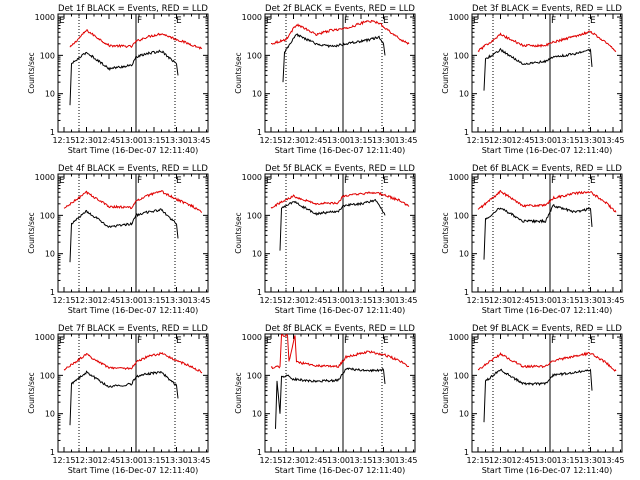 Image resolution: width=640 pixels, height=480 pixels. Describe the element at coordinates (133, 169) in the screenshot. I see `panel-title: Det 4f BLACK = Events, RED = LLD` at that location.